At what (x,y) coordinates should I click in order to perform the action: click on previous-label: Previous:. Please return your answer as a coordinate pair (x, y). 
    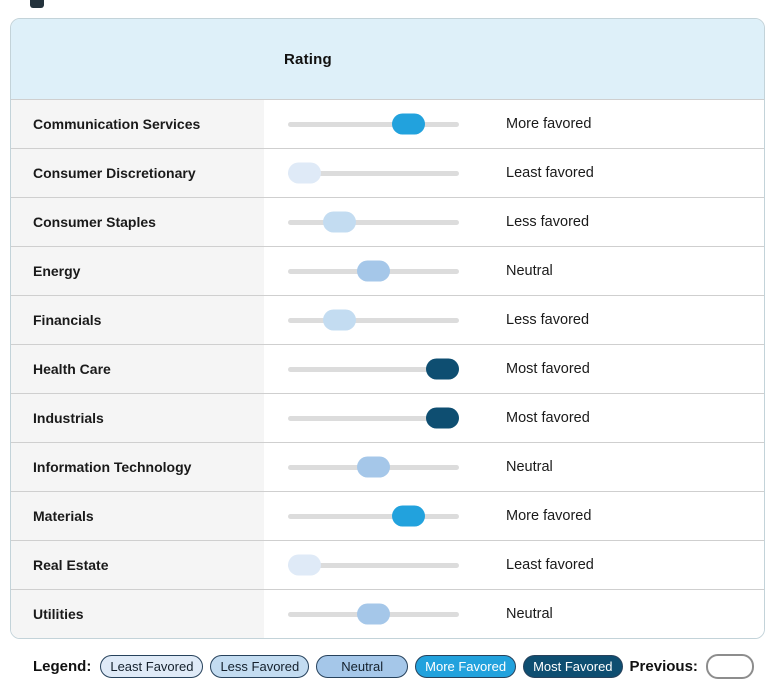
    Looking at the image, I should click on (663, 666).